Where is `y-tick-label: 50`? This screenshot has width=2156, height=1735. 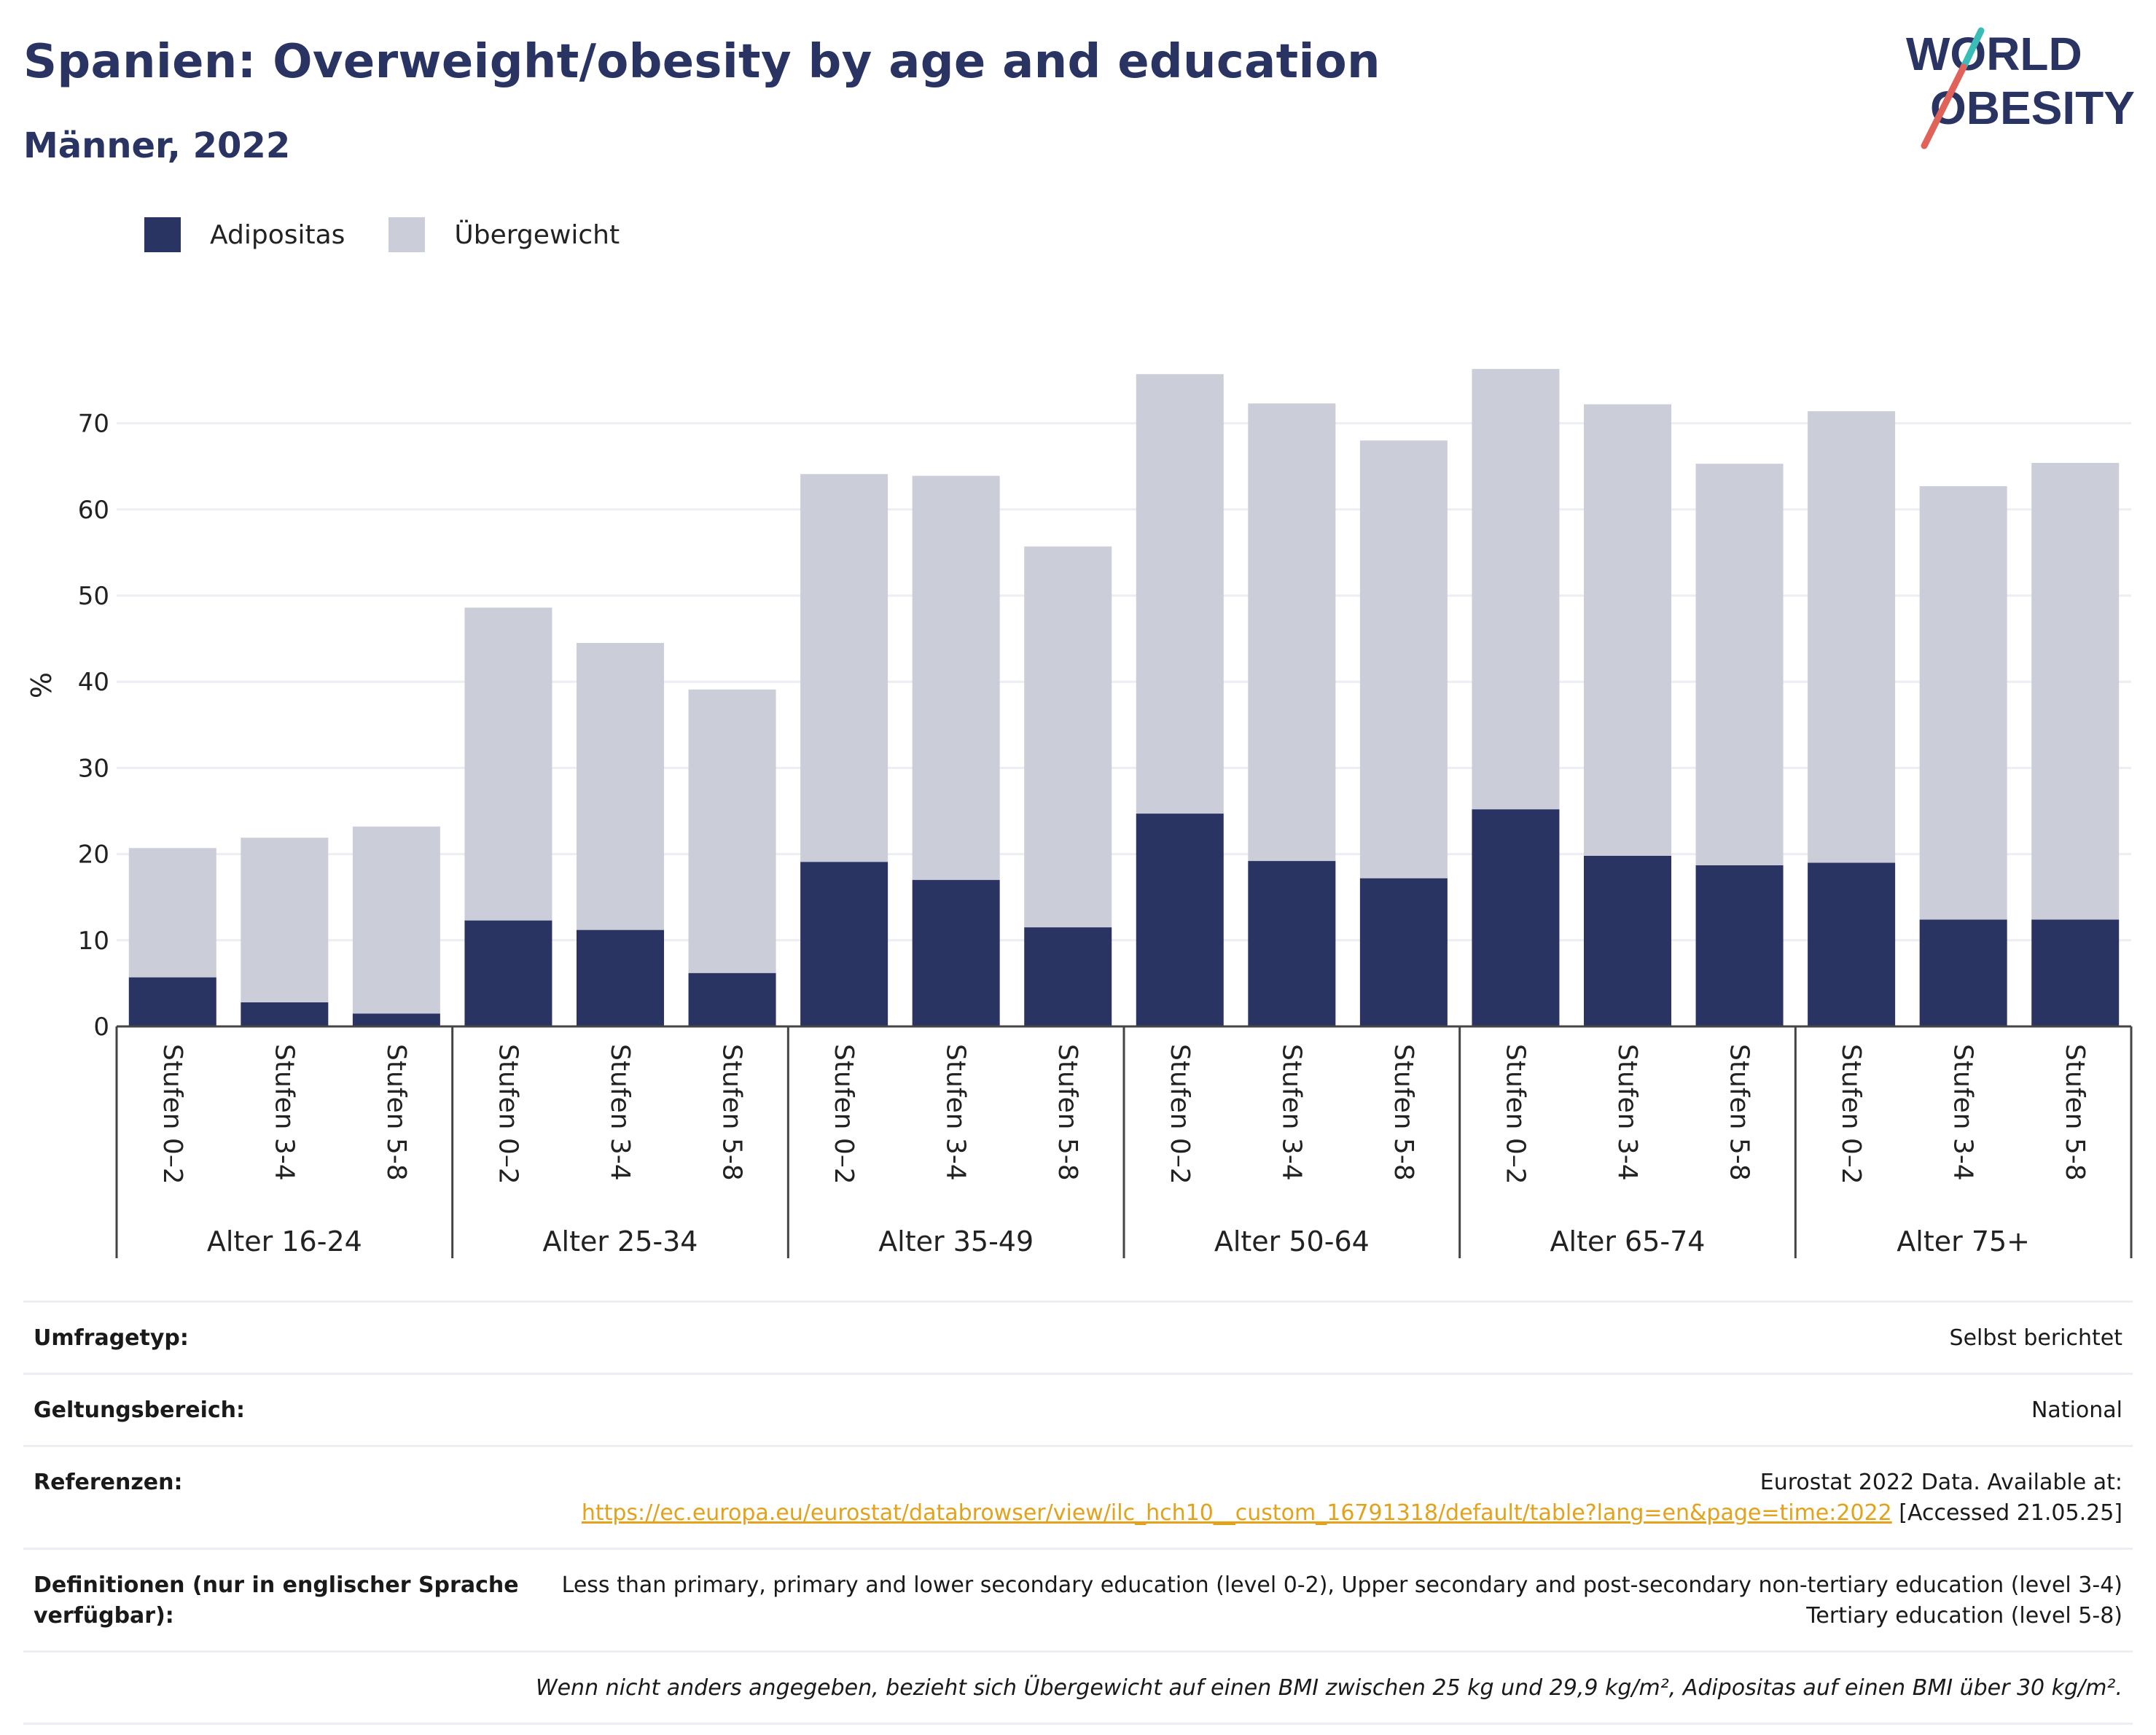 y-tick-label: 50 is located at coordinates (94, 596).